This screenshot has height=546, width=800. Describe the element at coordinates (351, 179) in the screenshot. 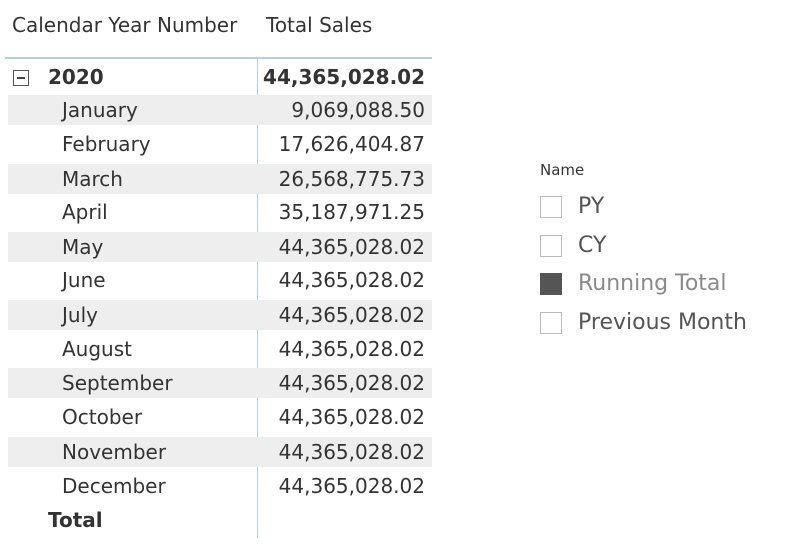

I see `row-value: 26,568,775.73` at that location.